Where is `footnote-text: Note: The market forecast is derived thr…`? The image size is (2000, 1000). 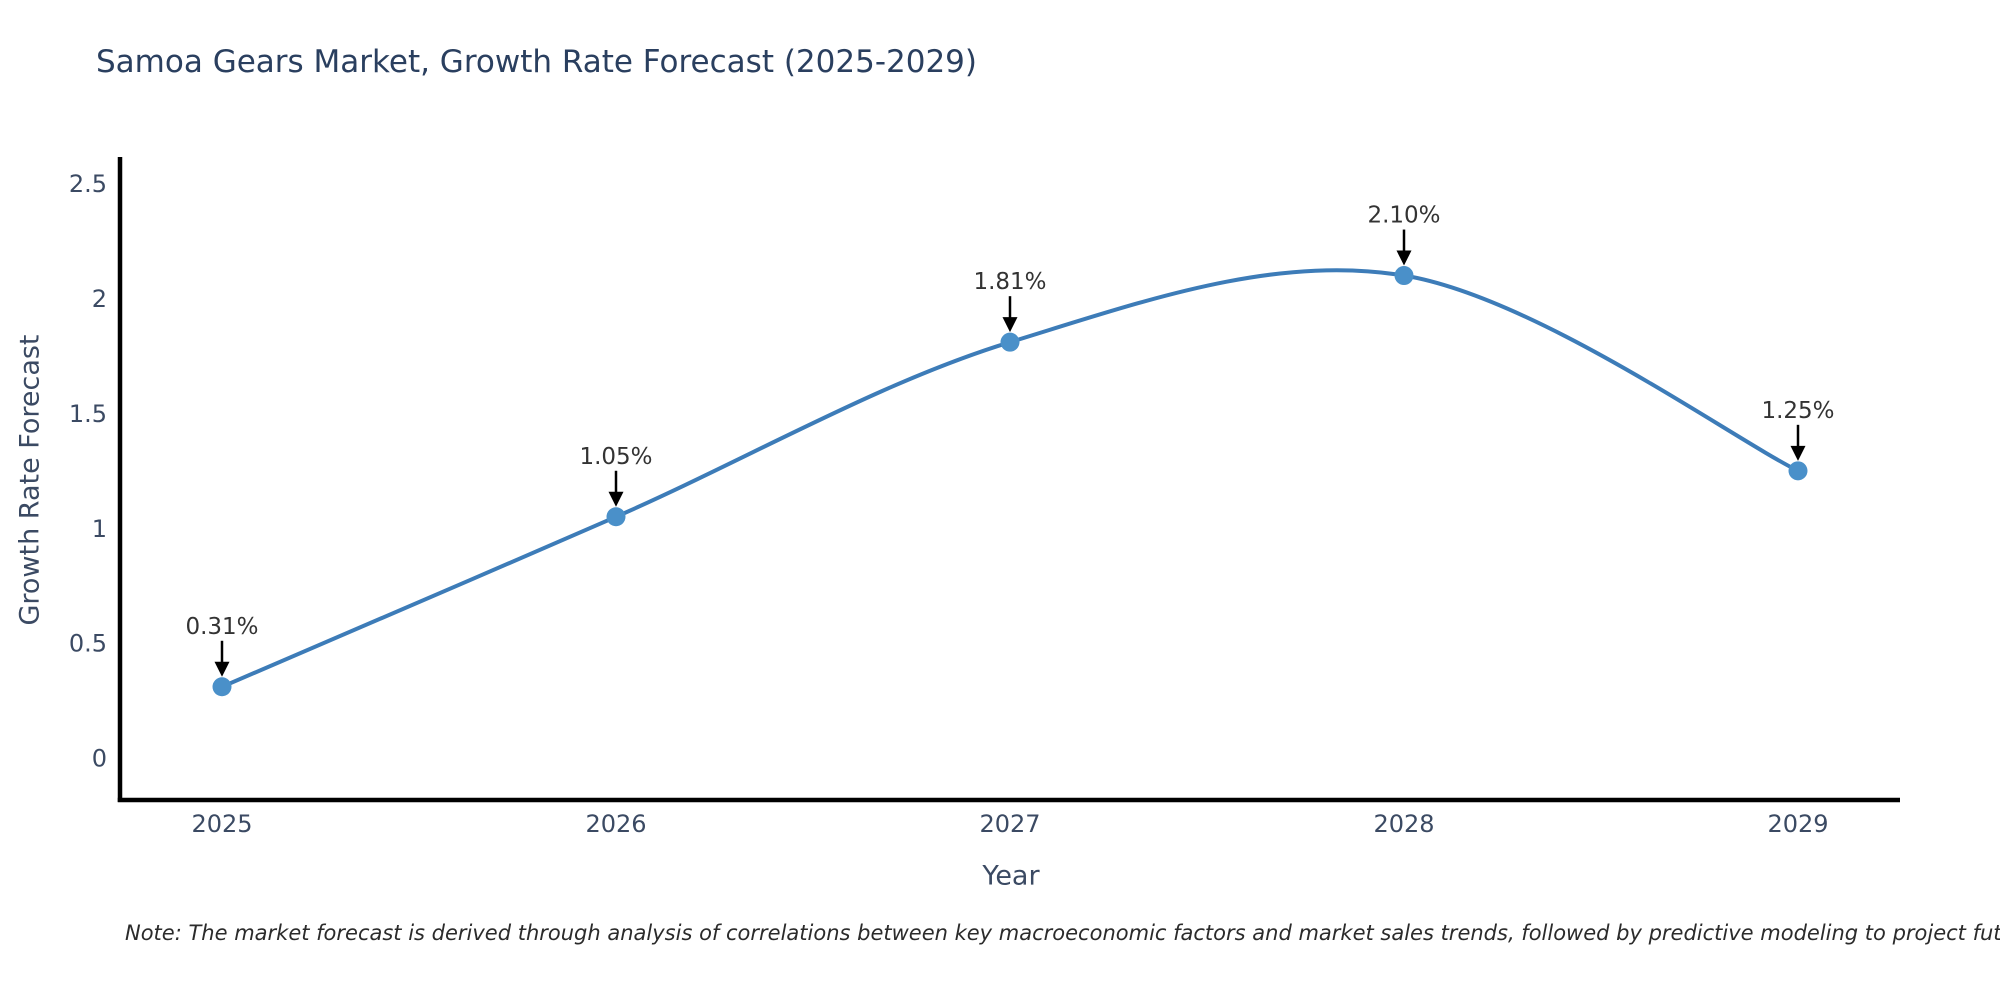
footnote-text: Note: The market forecast is derived thr… is located at coordinates (1062, 933).